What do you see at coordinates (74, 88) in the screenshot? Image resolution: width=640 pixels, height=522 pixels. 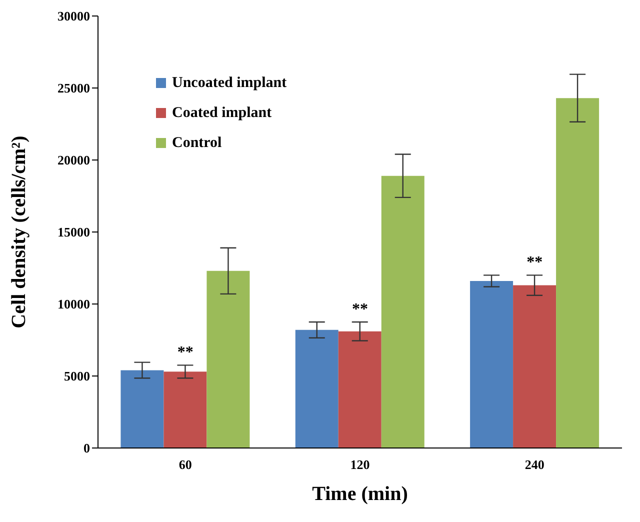 I see `y-tick-label: 25000` at bounding box center [74, 88].